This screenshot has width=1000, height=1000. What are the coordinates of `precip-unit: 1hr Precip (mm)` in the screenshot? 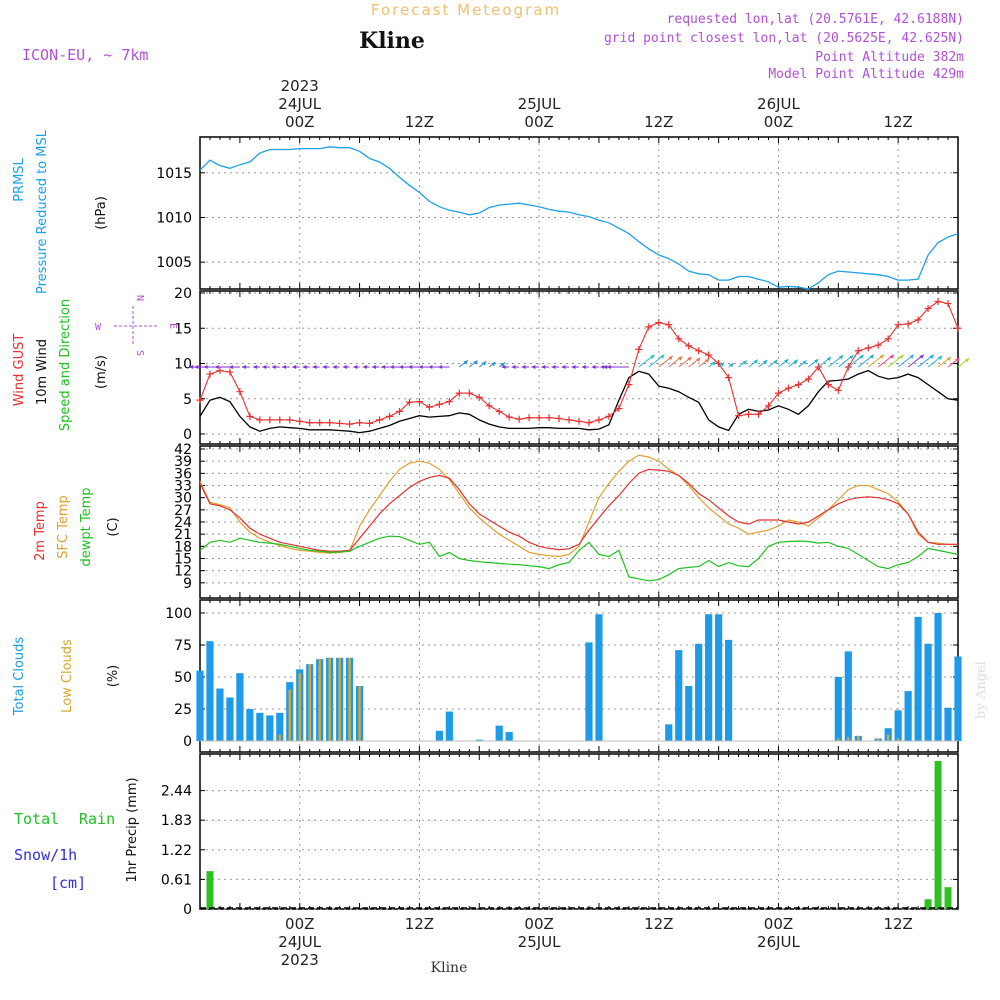 It's located at (132, 829).